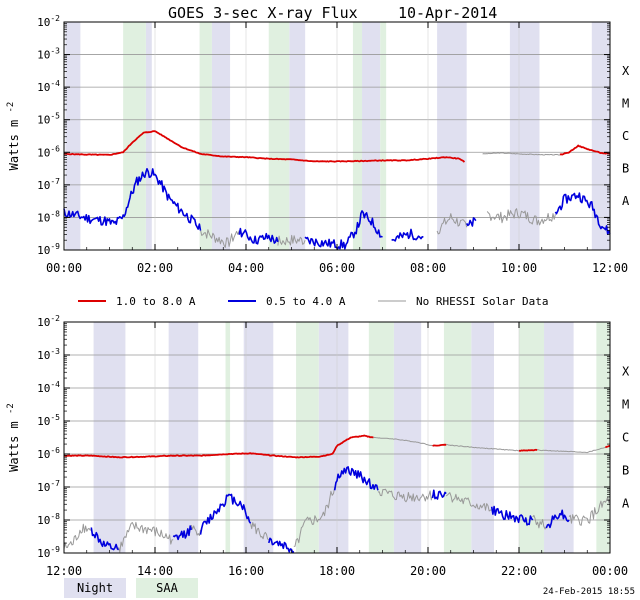 This screenshot has height=600, width=640. Describe the element at coordinates (48, 249) in the screenshot. I see `y-tick-label: 10⁻⁹` at that location.